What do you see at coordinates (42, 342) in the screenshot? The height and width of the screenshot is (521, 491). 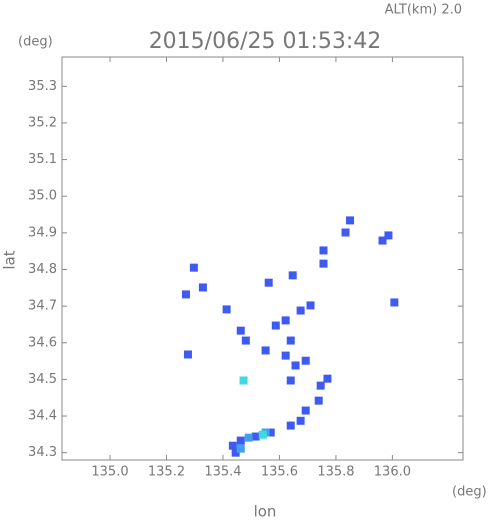 I see `y-tick-label: 34.6` at bounding box center [42, 342].